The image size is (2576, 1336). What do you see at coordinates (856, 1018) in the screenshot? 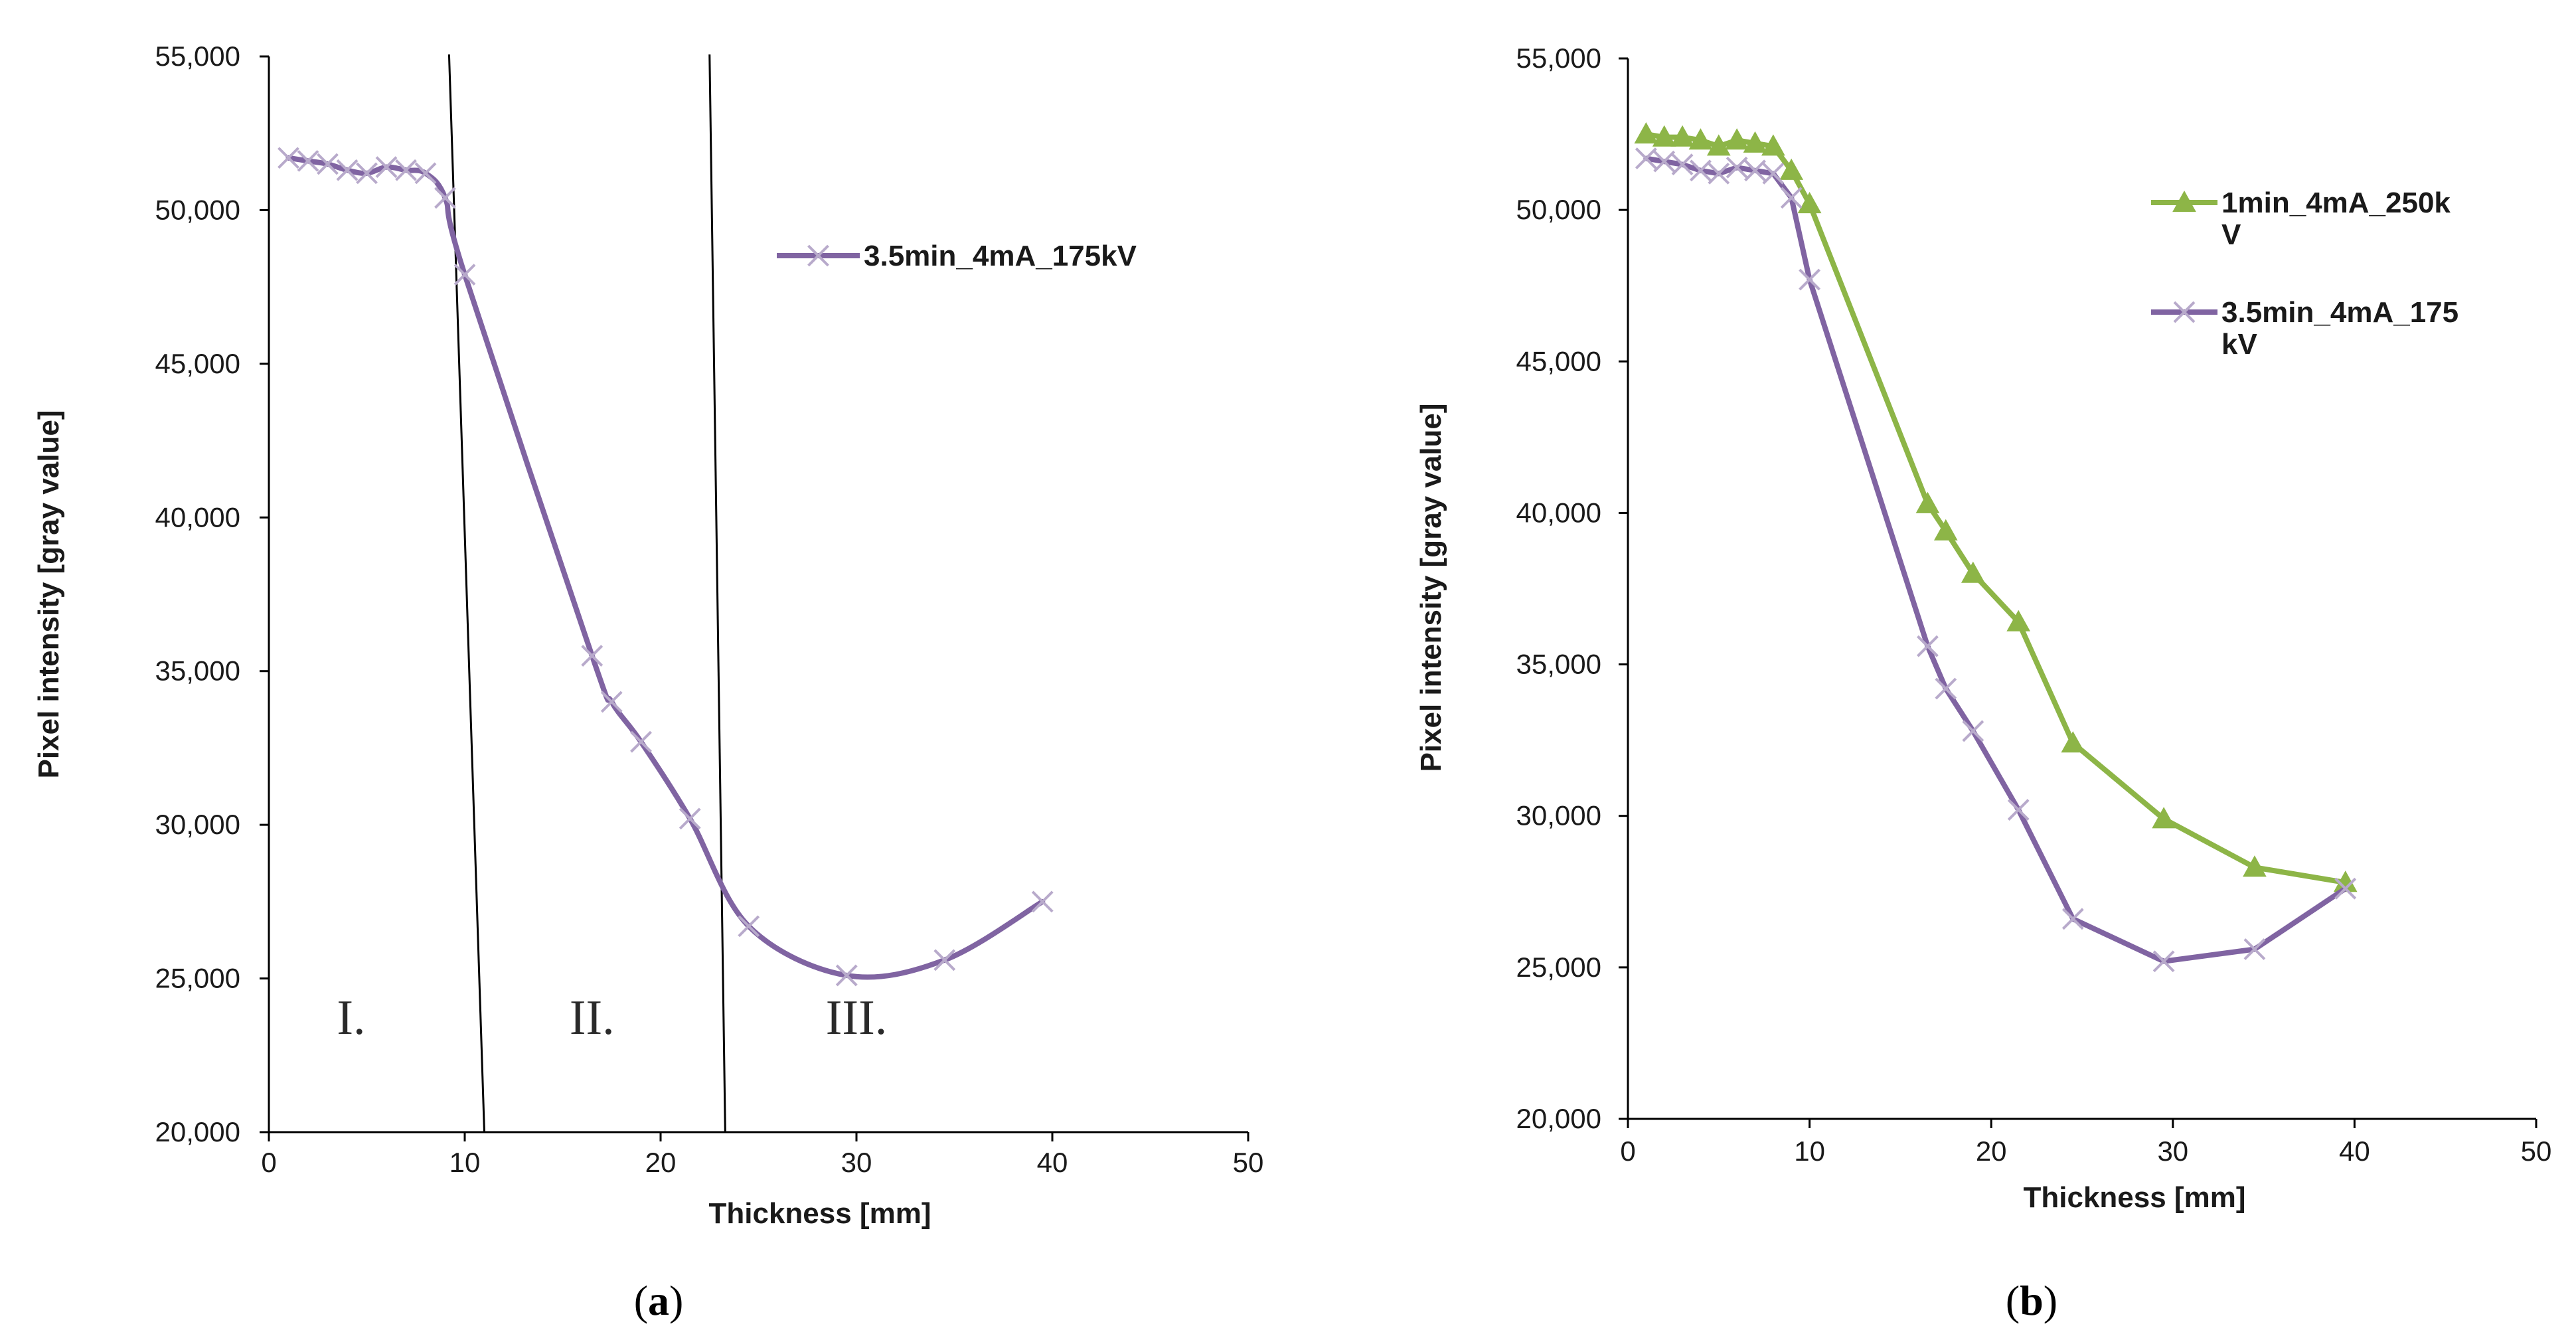
I see `region-label: III.` at bounding box center [856, 1018].